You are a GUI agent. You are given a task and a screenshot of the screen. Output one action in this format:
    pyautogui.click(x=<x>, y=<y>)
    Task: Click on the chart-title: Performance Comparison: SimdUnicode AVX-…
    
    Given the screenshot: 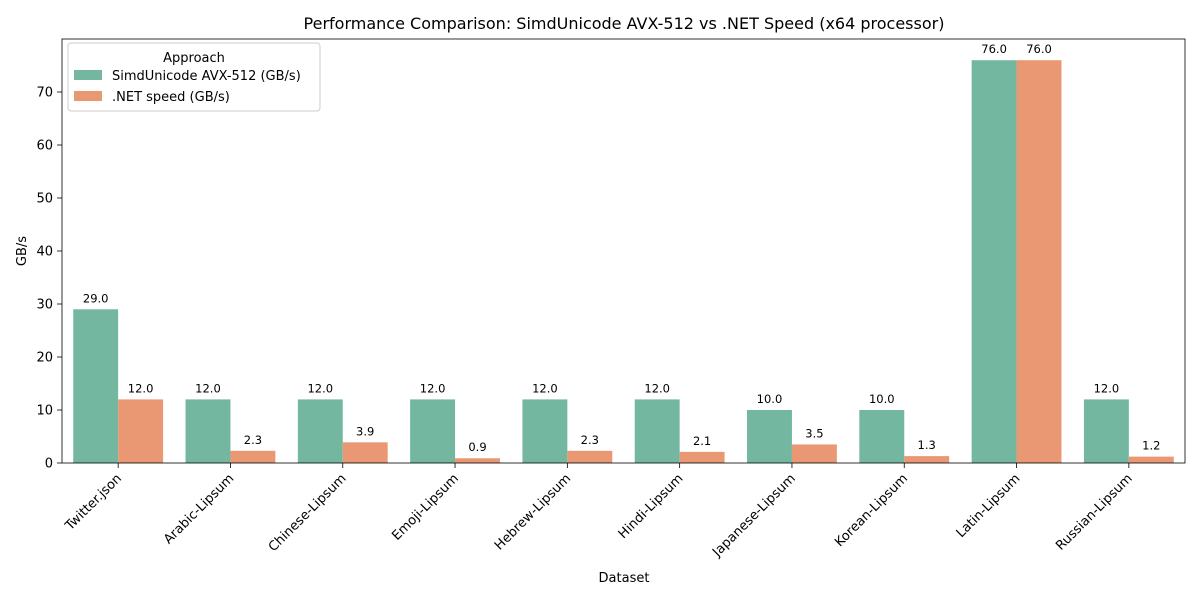 What is the action you would take?
    pyautogui.click(x=624, y=23)
    